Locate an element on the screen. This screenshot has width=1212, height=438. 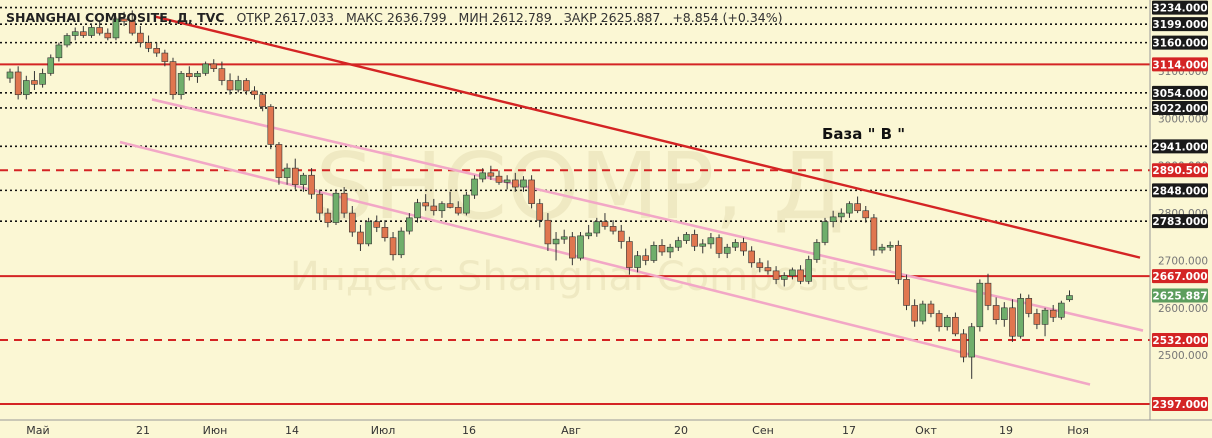
time-axis-background is located at coordinates (606, 429).